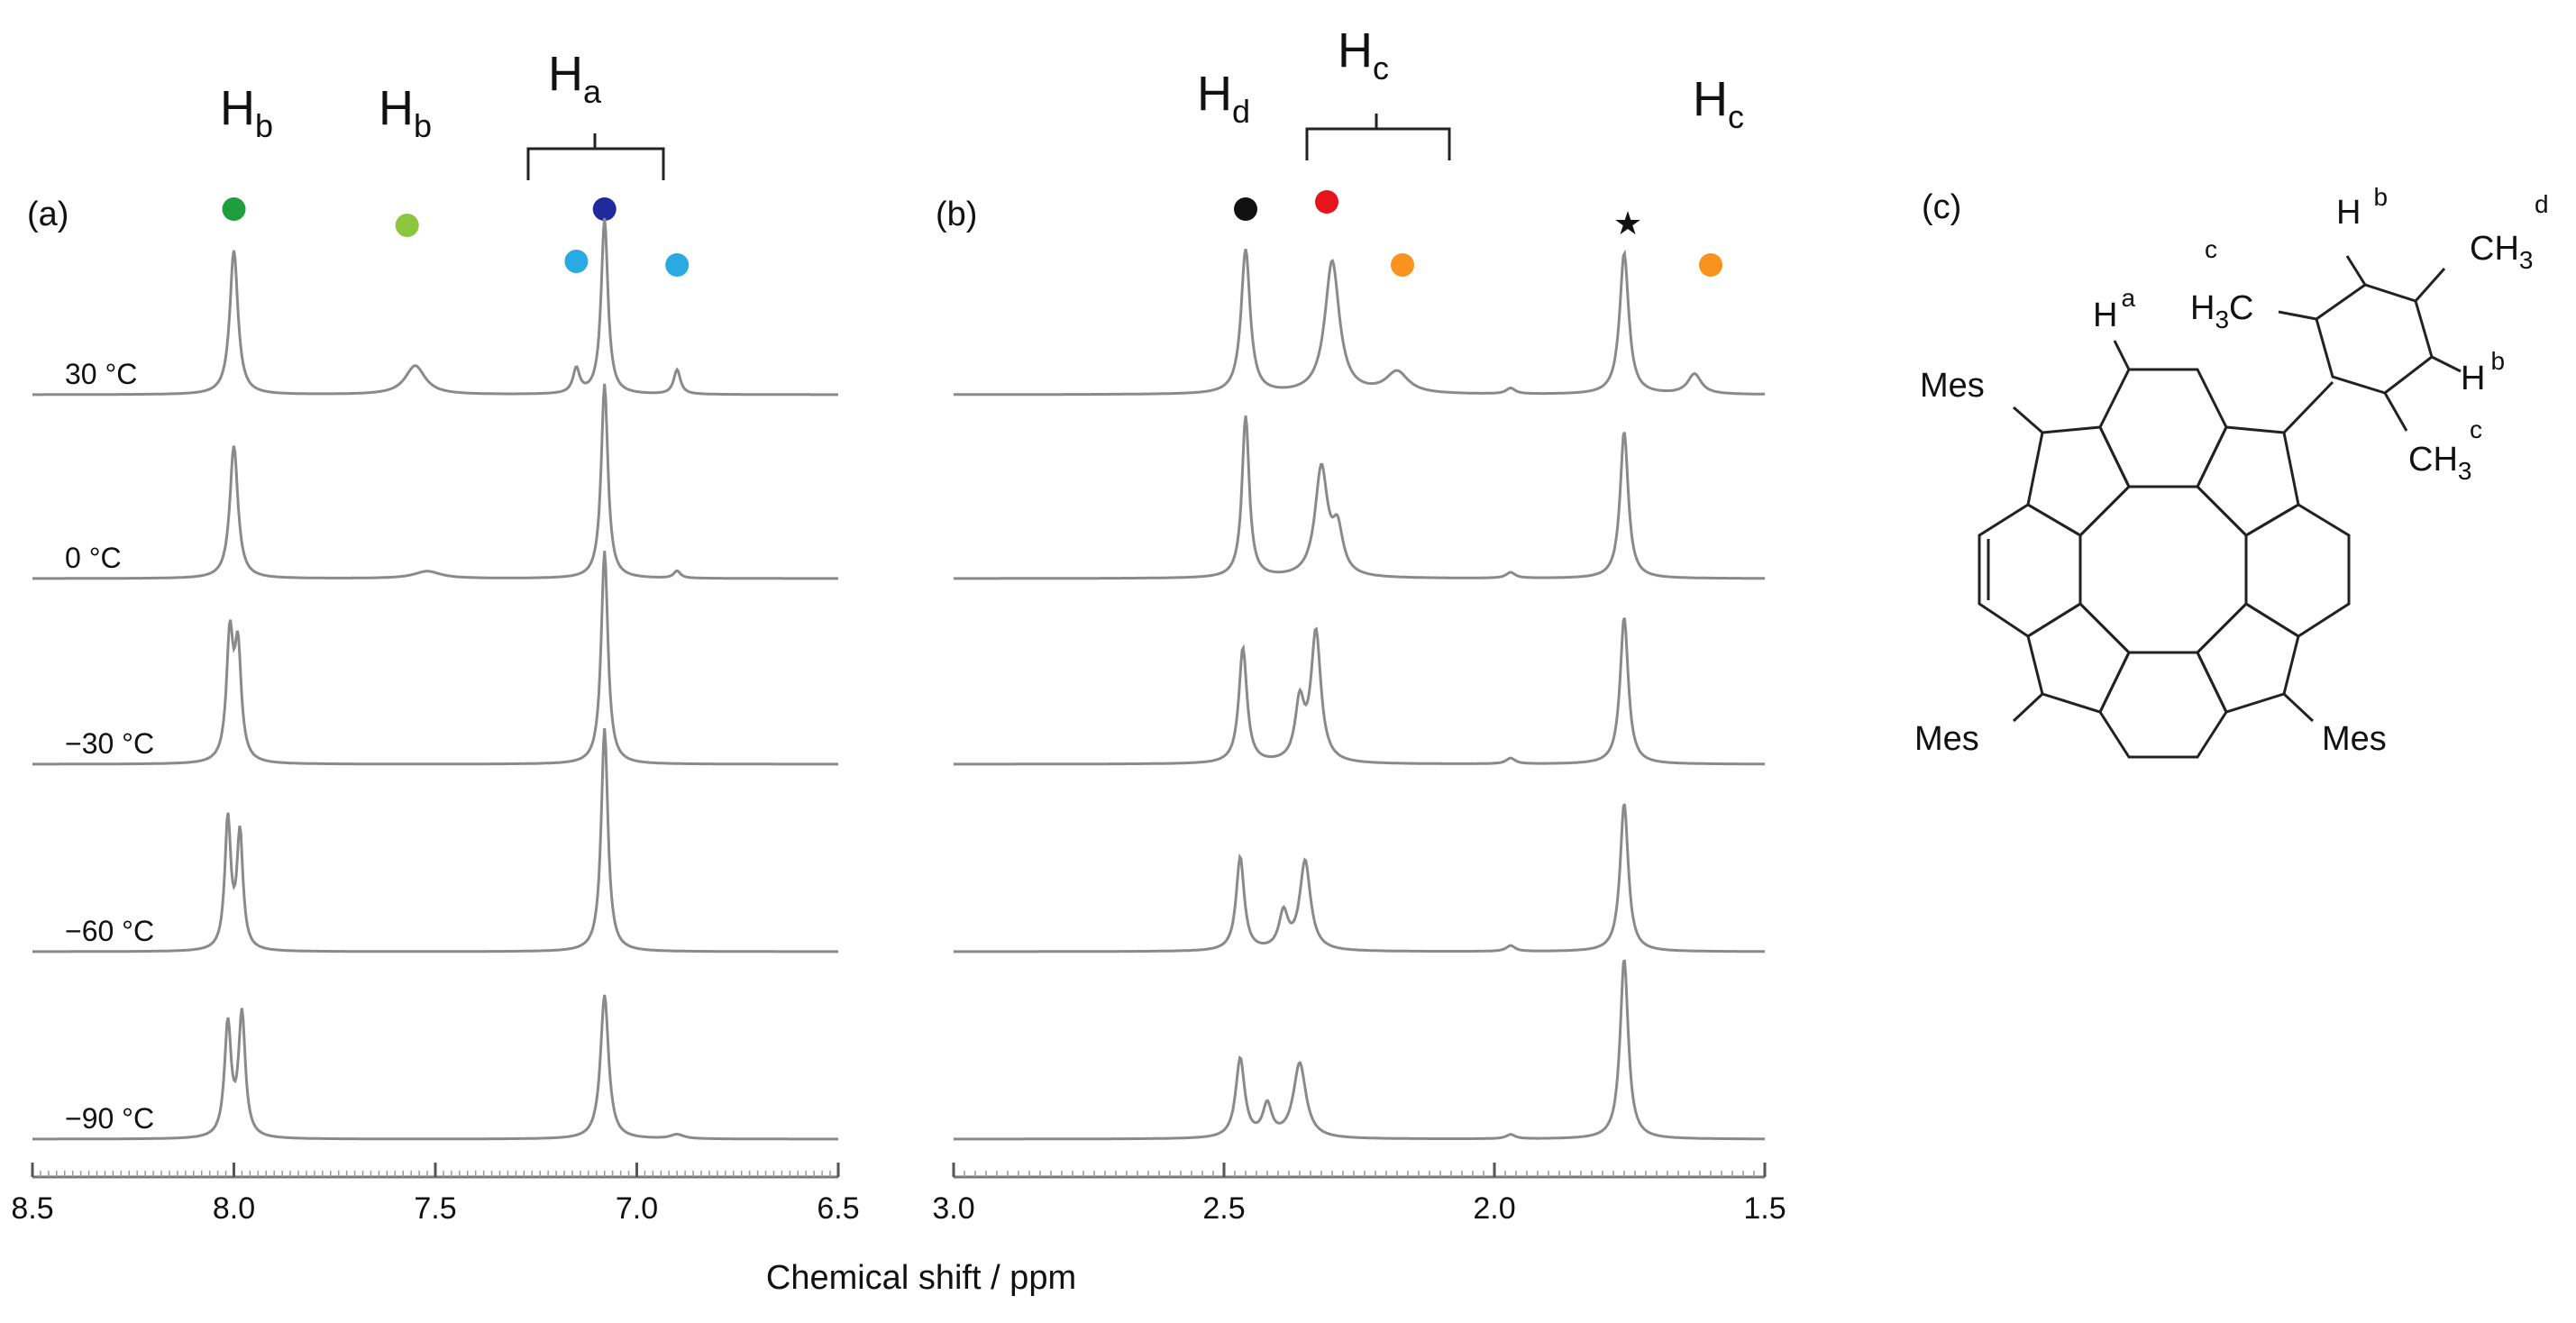 The height and width of the screenshot is (1323, 2576). I want to click on hc-bracket, so click(1378, 137).